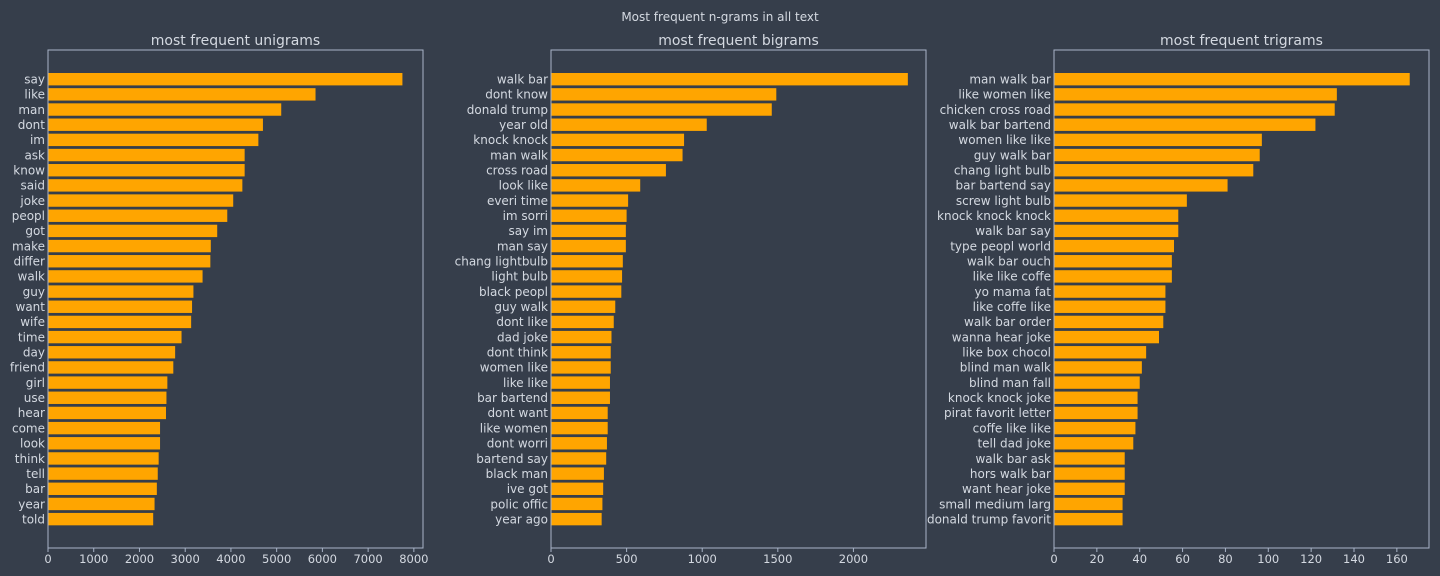 The image size is (1440, 576). Describe the element at coordinates (519, 504) in the screenshot. I see `category-label: polic offic` at that location.